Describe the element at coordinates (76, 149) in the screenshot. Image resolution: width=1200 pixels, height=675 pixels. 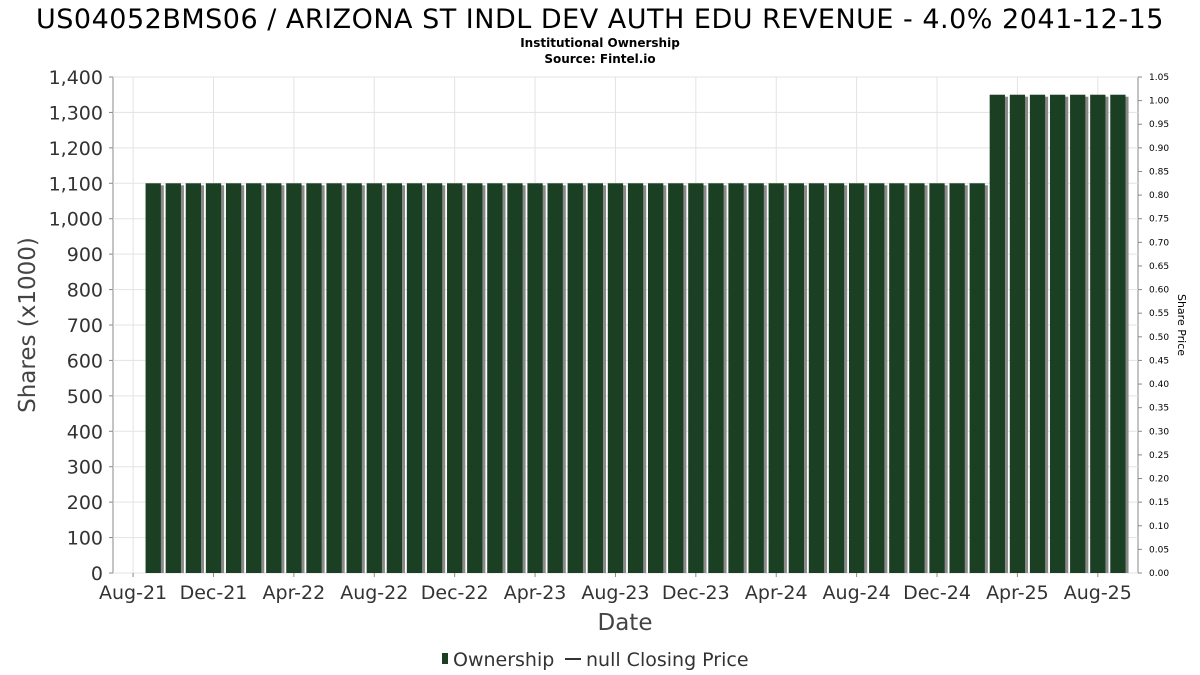
I see `y-tick-label: 1,200` at that location.